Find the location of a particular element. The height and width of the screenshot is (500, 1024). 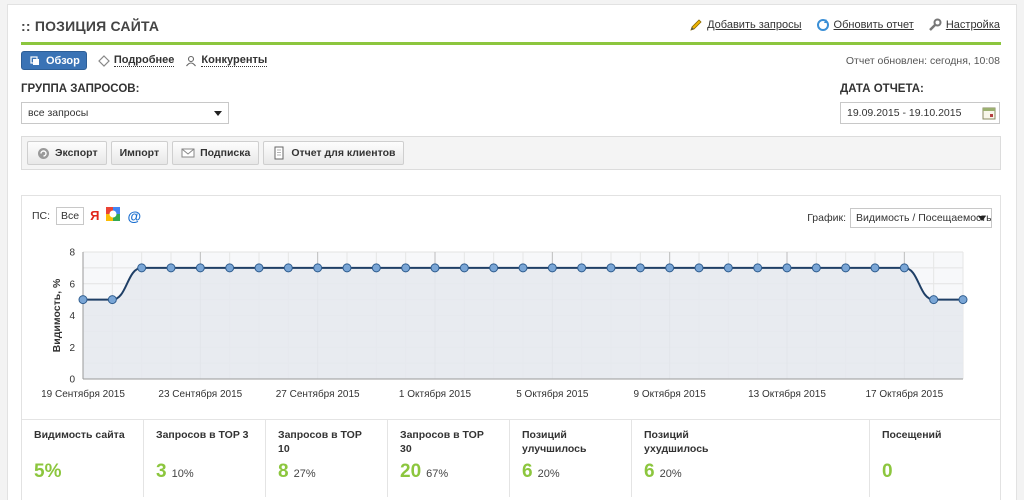

x-tick-label: 1 Октября 2015 is located at coordinates (435, 394).